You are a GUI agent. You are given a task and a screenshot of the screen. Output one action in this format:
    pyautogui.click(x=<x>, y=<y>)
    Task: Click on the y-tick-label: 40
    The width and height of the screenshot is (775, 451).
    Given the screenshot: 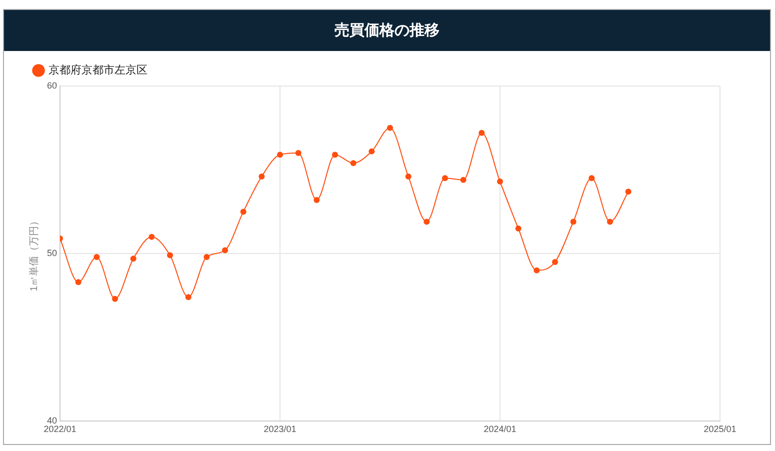 What is the action you would take?
    pyautogui.click(x=52, y=421)
    